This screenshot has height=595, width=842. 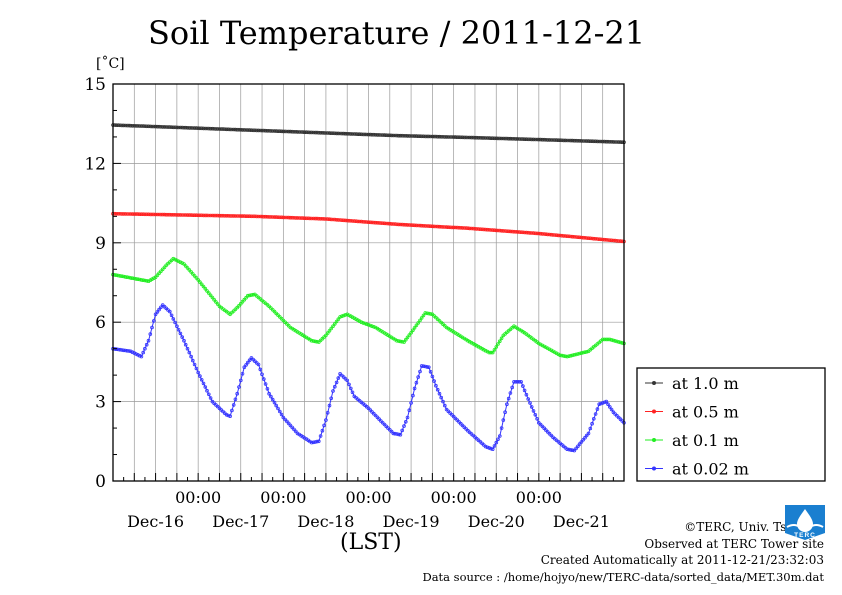 What do you see at coordinates (705, 412) in the screenshot?
I see `legend-label: at 0.5 m` at bounding box center [705, 412].